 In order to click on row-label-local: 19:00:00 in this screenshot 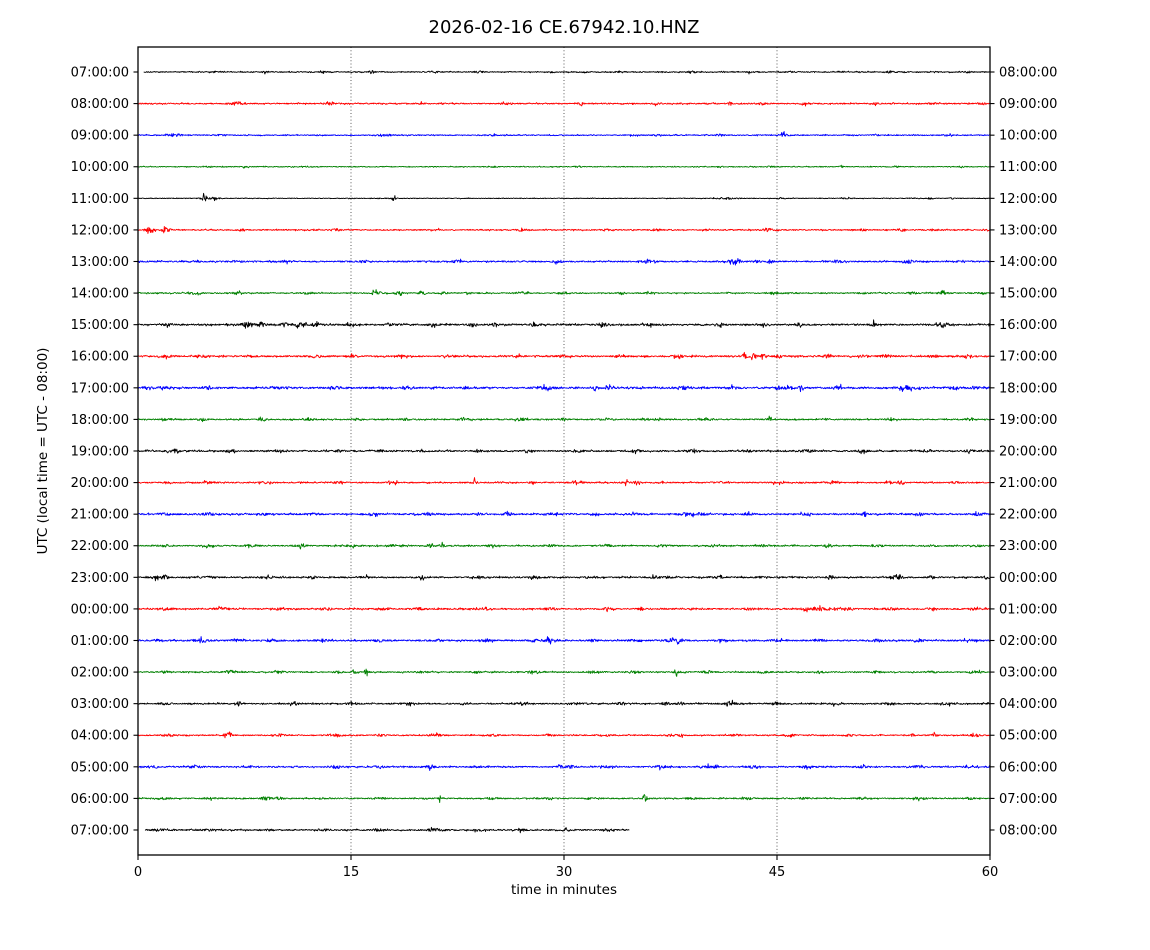, I will do `click(1028, 420)`.